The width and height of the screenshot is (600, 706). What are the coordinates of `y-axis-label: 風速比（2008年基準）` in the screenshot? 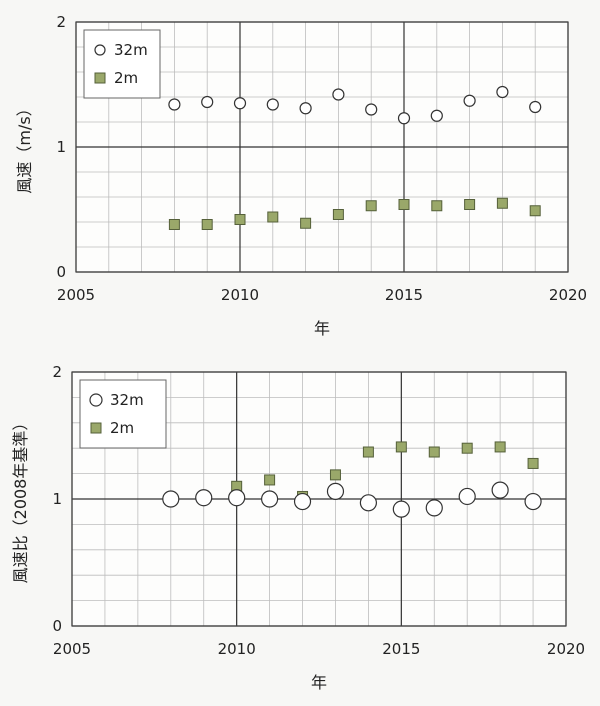 It's located at (20, 499).